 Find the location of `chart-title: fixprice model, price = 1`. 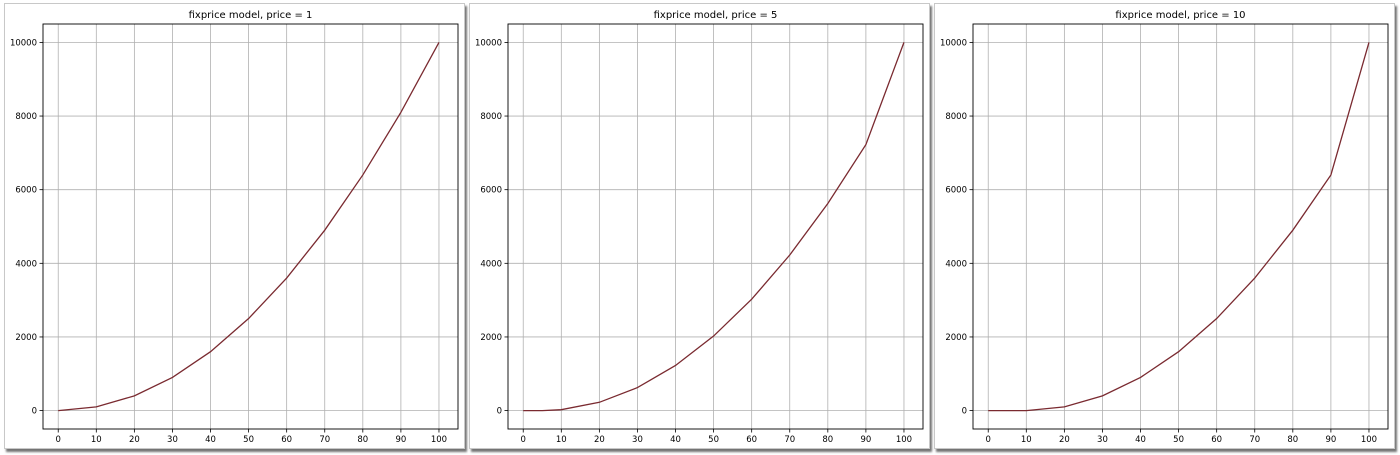

chart-title: fixprice model, price = 1 is located at coordinates (251, 15).